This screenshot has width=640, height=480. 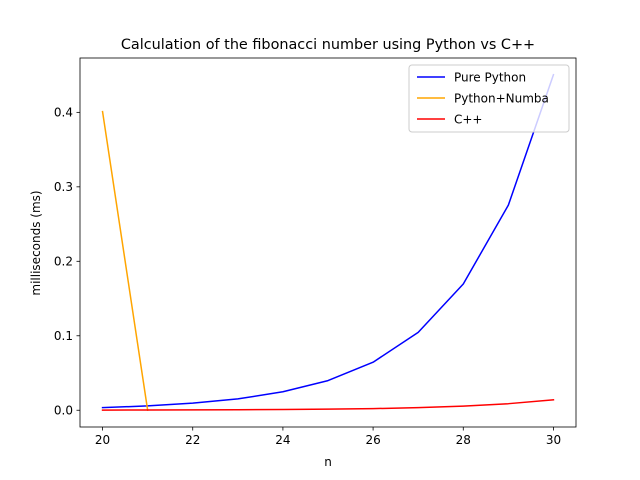 I want to click on x-tick-label: 28, so click(x=463, y=440).